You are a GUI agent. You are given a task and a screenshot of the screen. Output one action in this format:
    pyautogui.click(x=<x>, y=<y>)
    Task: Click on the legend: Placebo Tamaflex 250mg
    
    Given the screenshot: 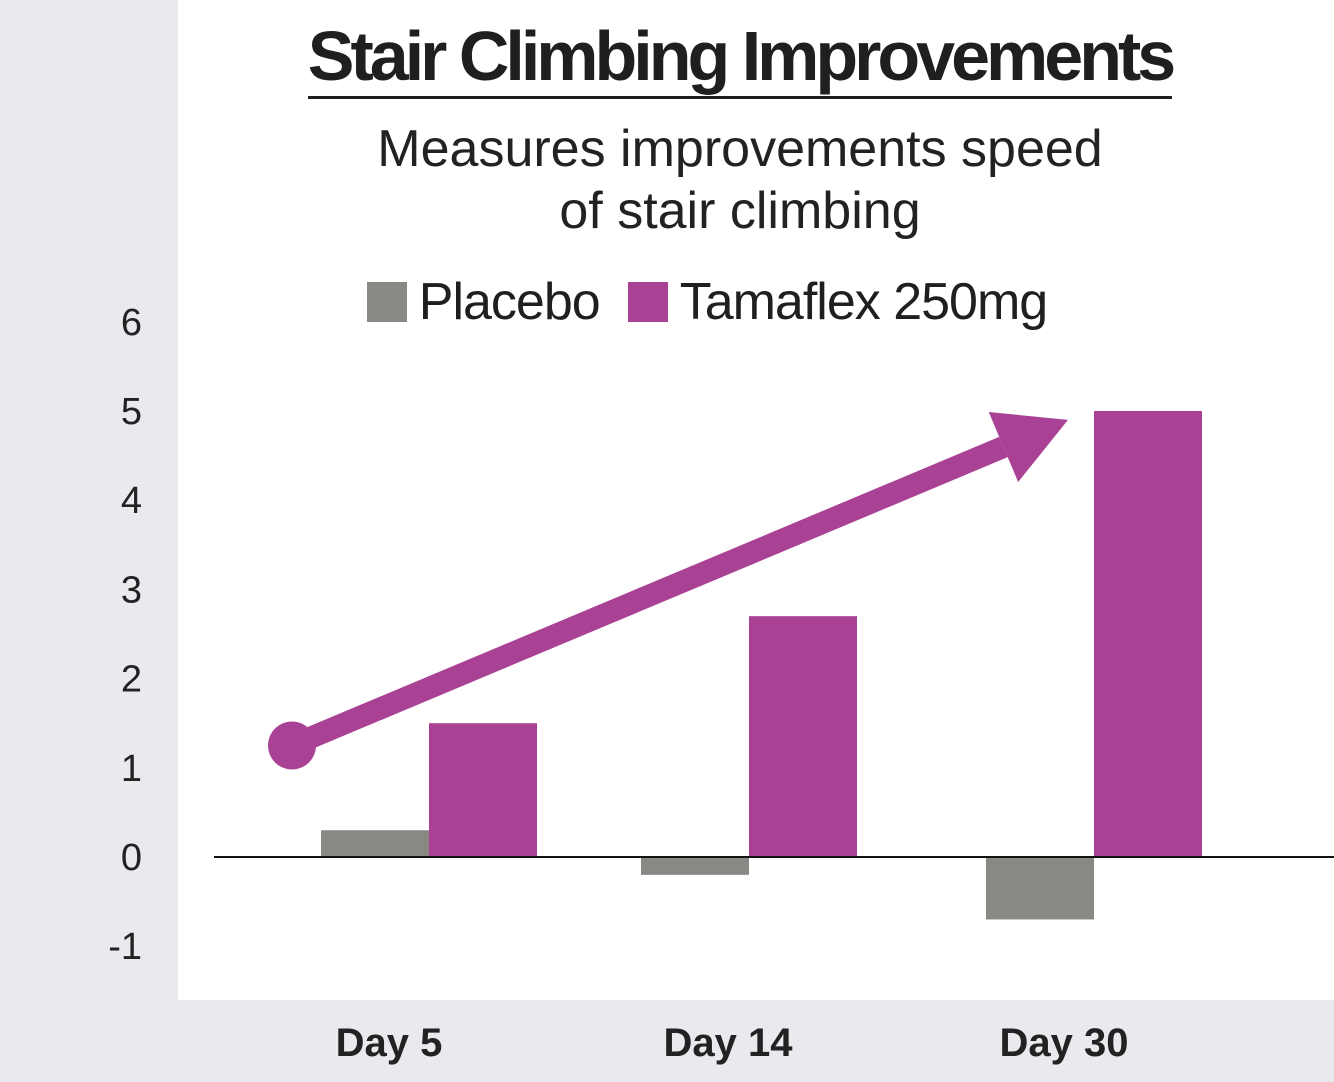 What is the action you would take?
    pyautogui.click(x=667, y=302)
    